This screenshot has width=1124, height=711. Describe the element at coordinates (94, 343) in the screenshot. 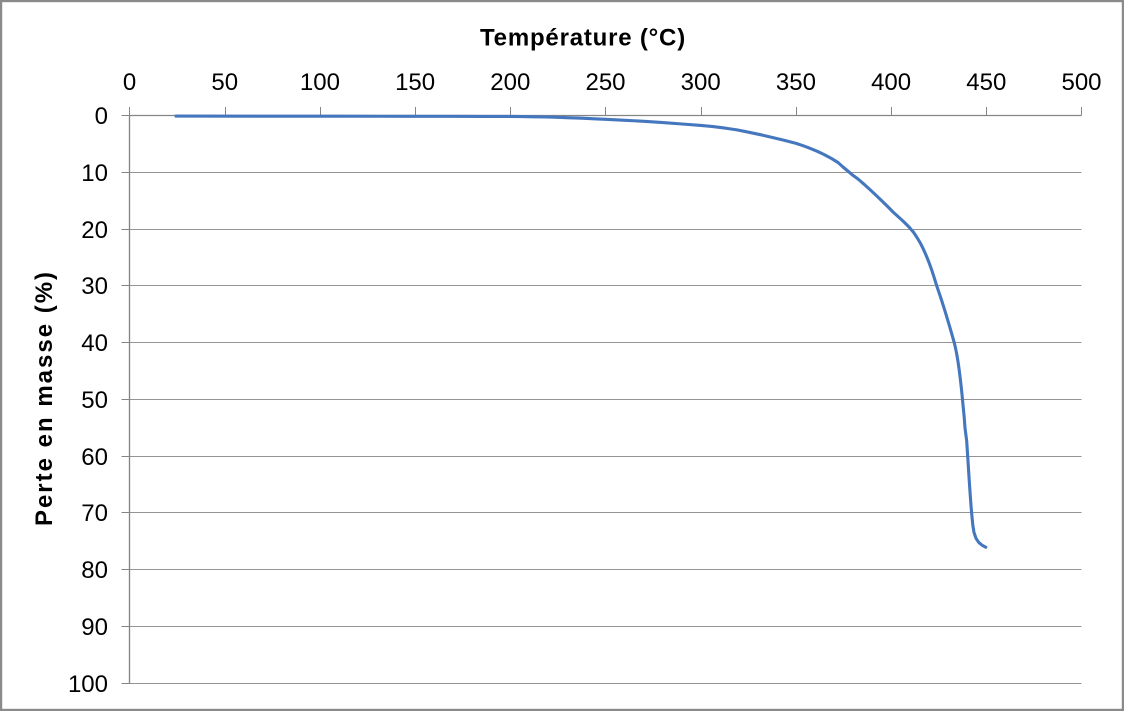

I see `svg-text: 40` at that location.